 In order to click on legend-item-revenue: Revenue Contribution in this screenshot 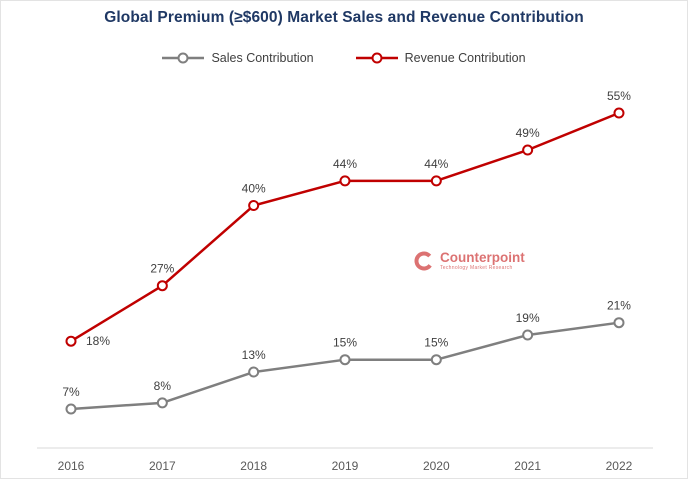, I will do `click(440, 58)`.